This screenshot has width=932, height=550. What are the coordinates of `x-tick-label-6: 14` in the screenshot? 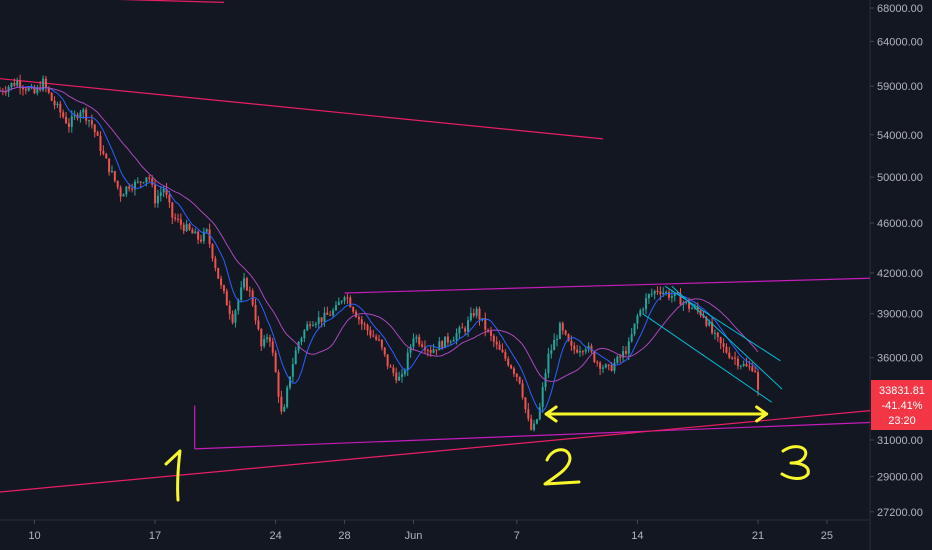 It's located at (637, 536).